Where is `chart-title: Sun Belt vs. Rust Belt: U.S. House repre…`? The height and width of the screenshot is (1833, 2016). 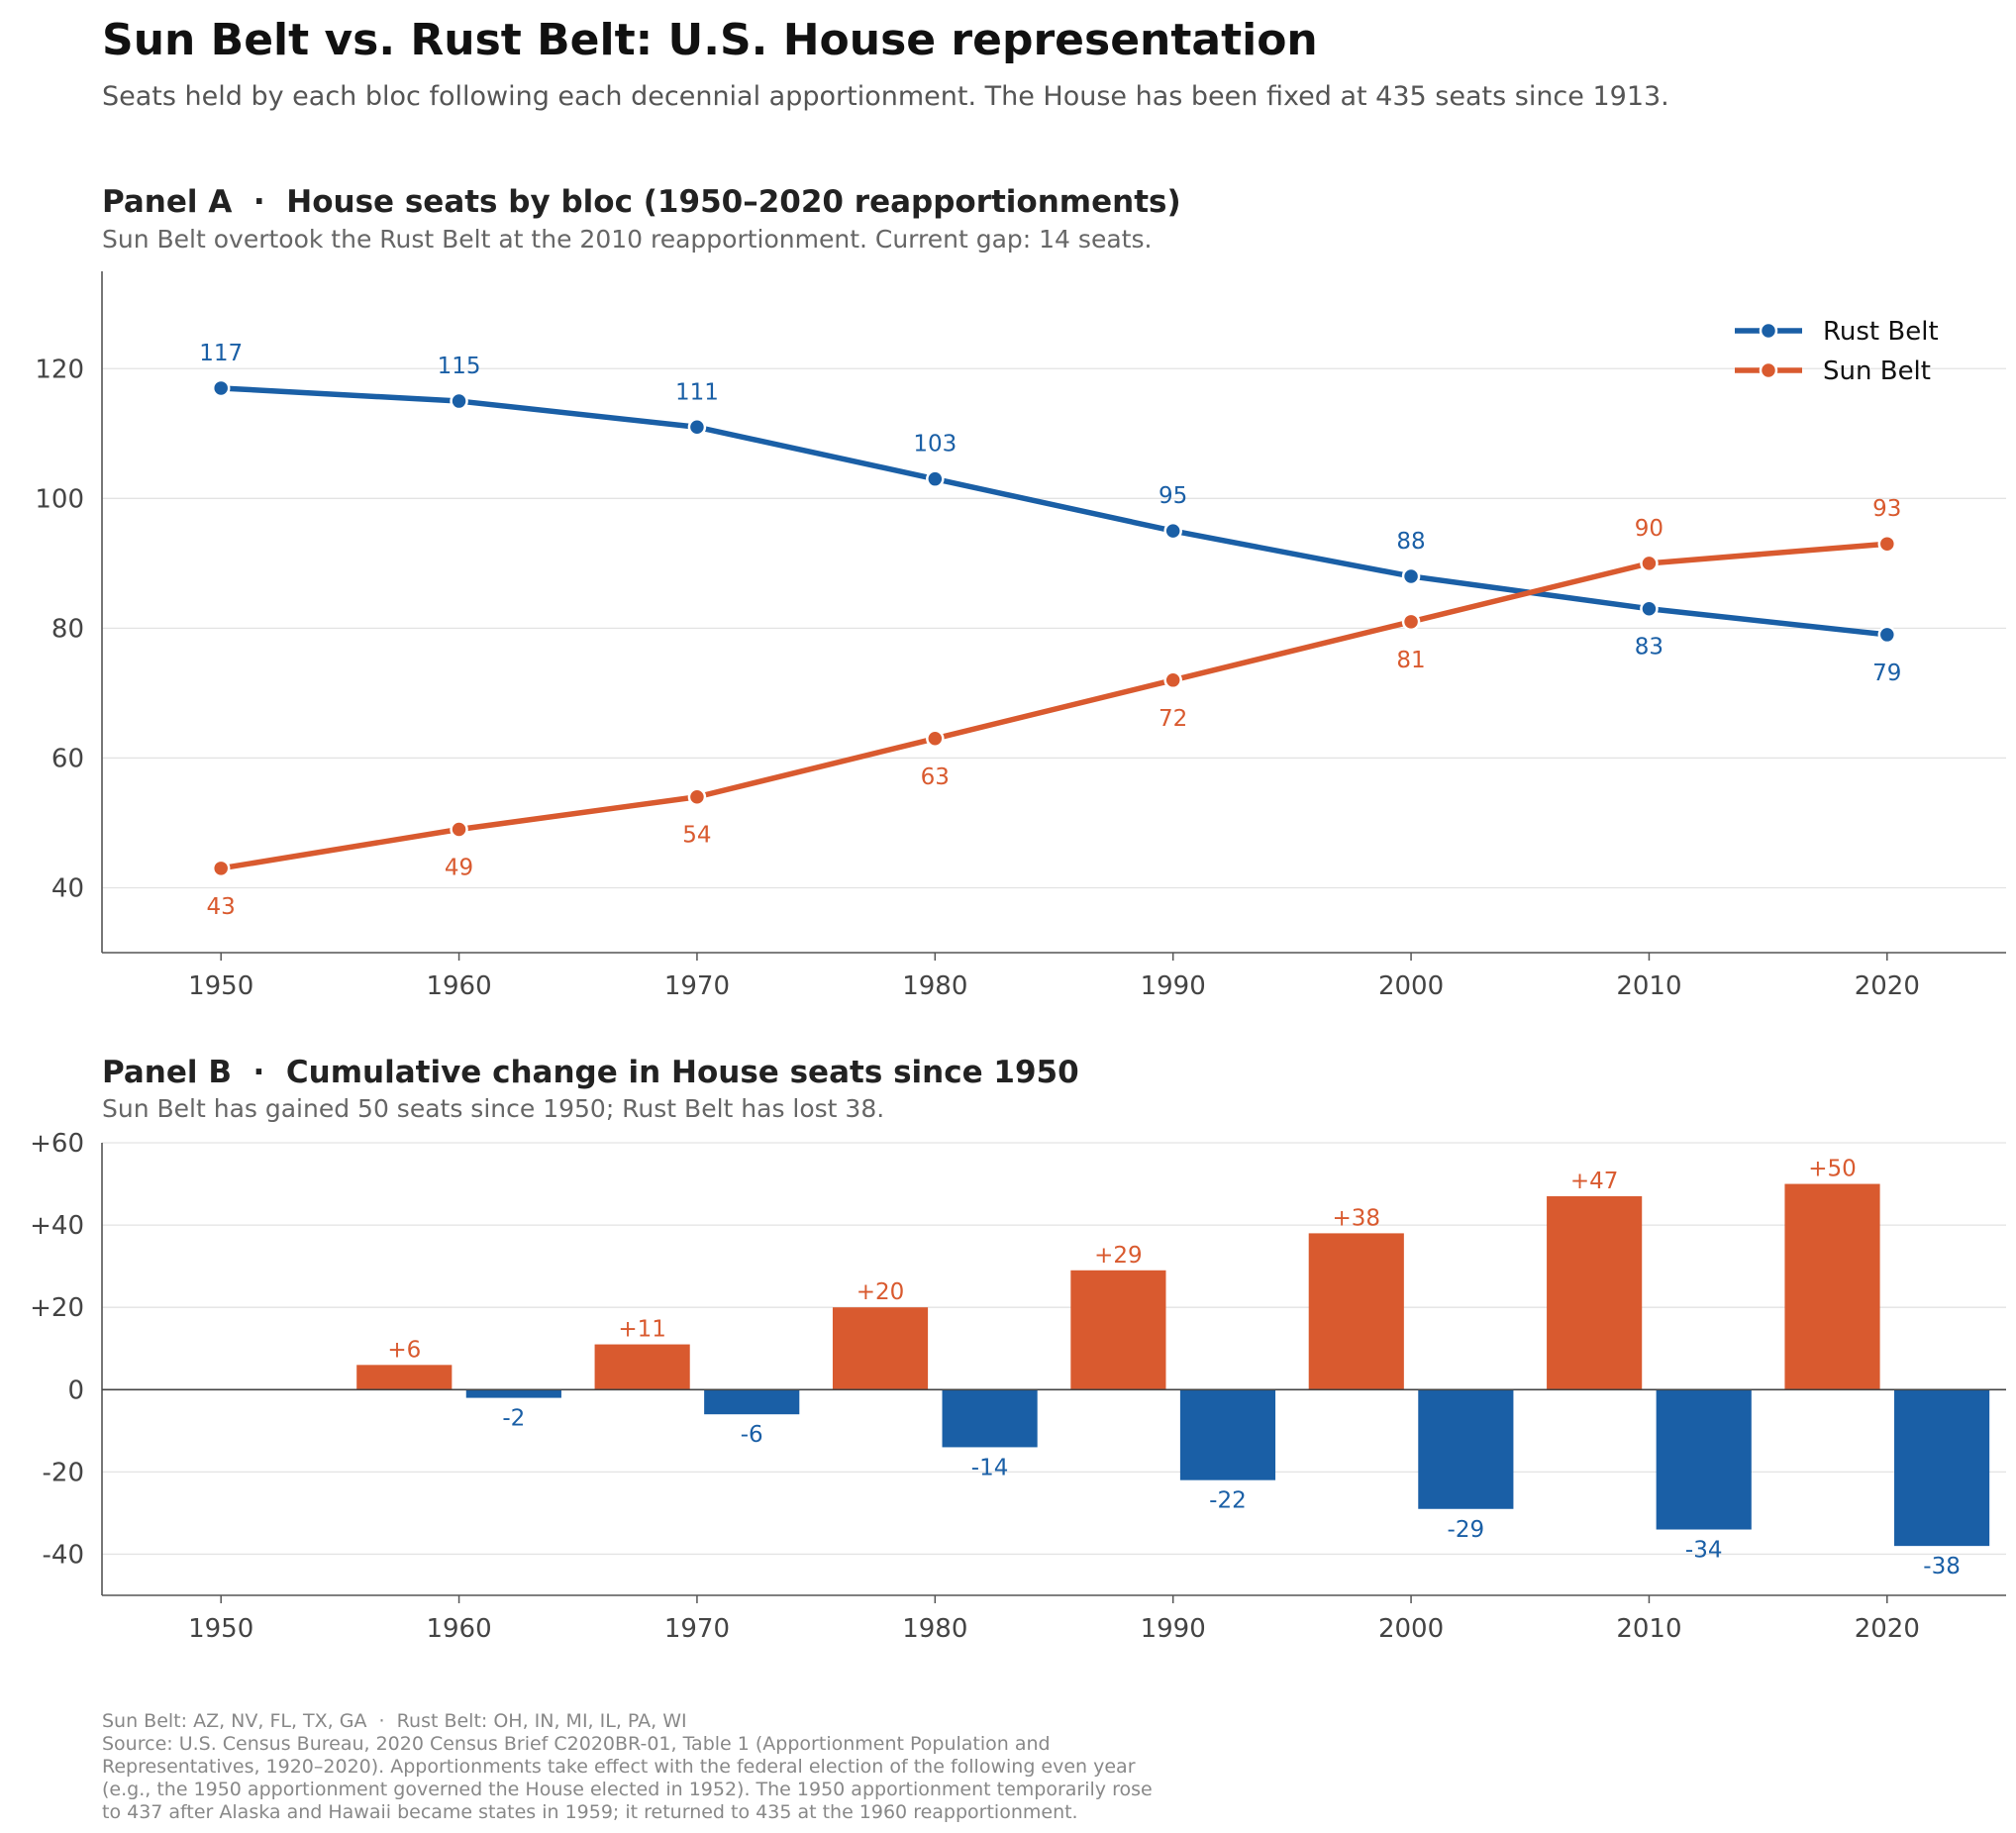 chart-title: Sun Belt vs. Rust Belt: U.S. House repre… is located at coordinates (710, 40).